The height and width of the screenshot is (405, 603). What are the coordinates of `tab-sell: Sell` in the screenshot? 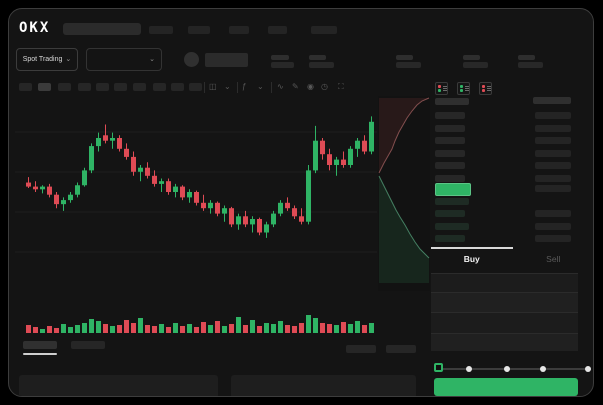 It's located at (553, 259).